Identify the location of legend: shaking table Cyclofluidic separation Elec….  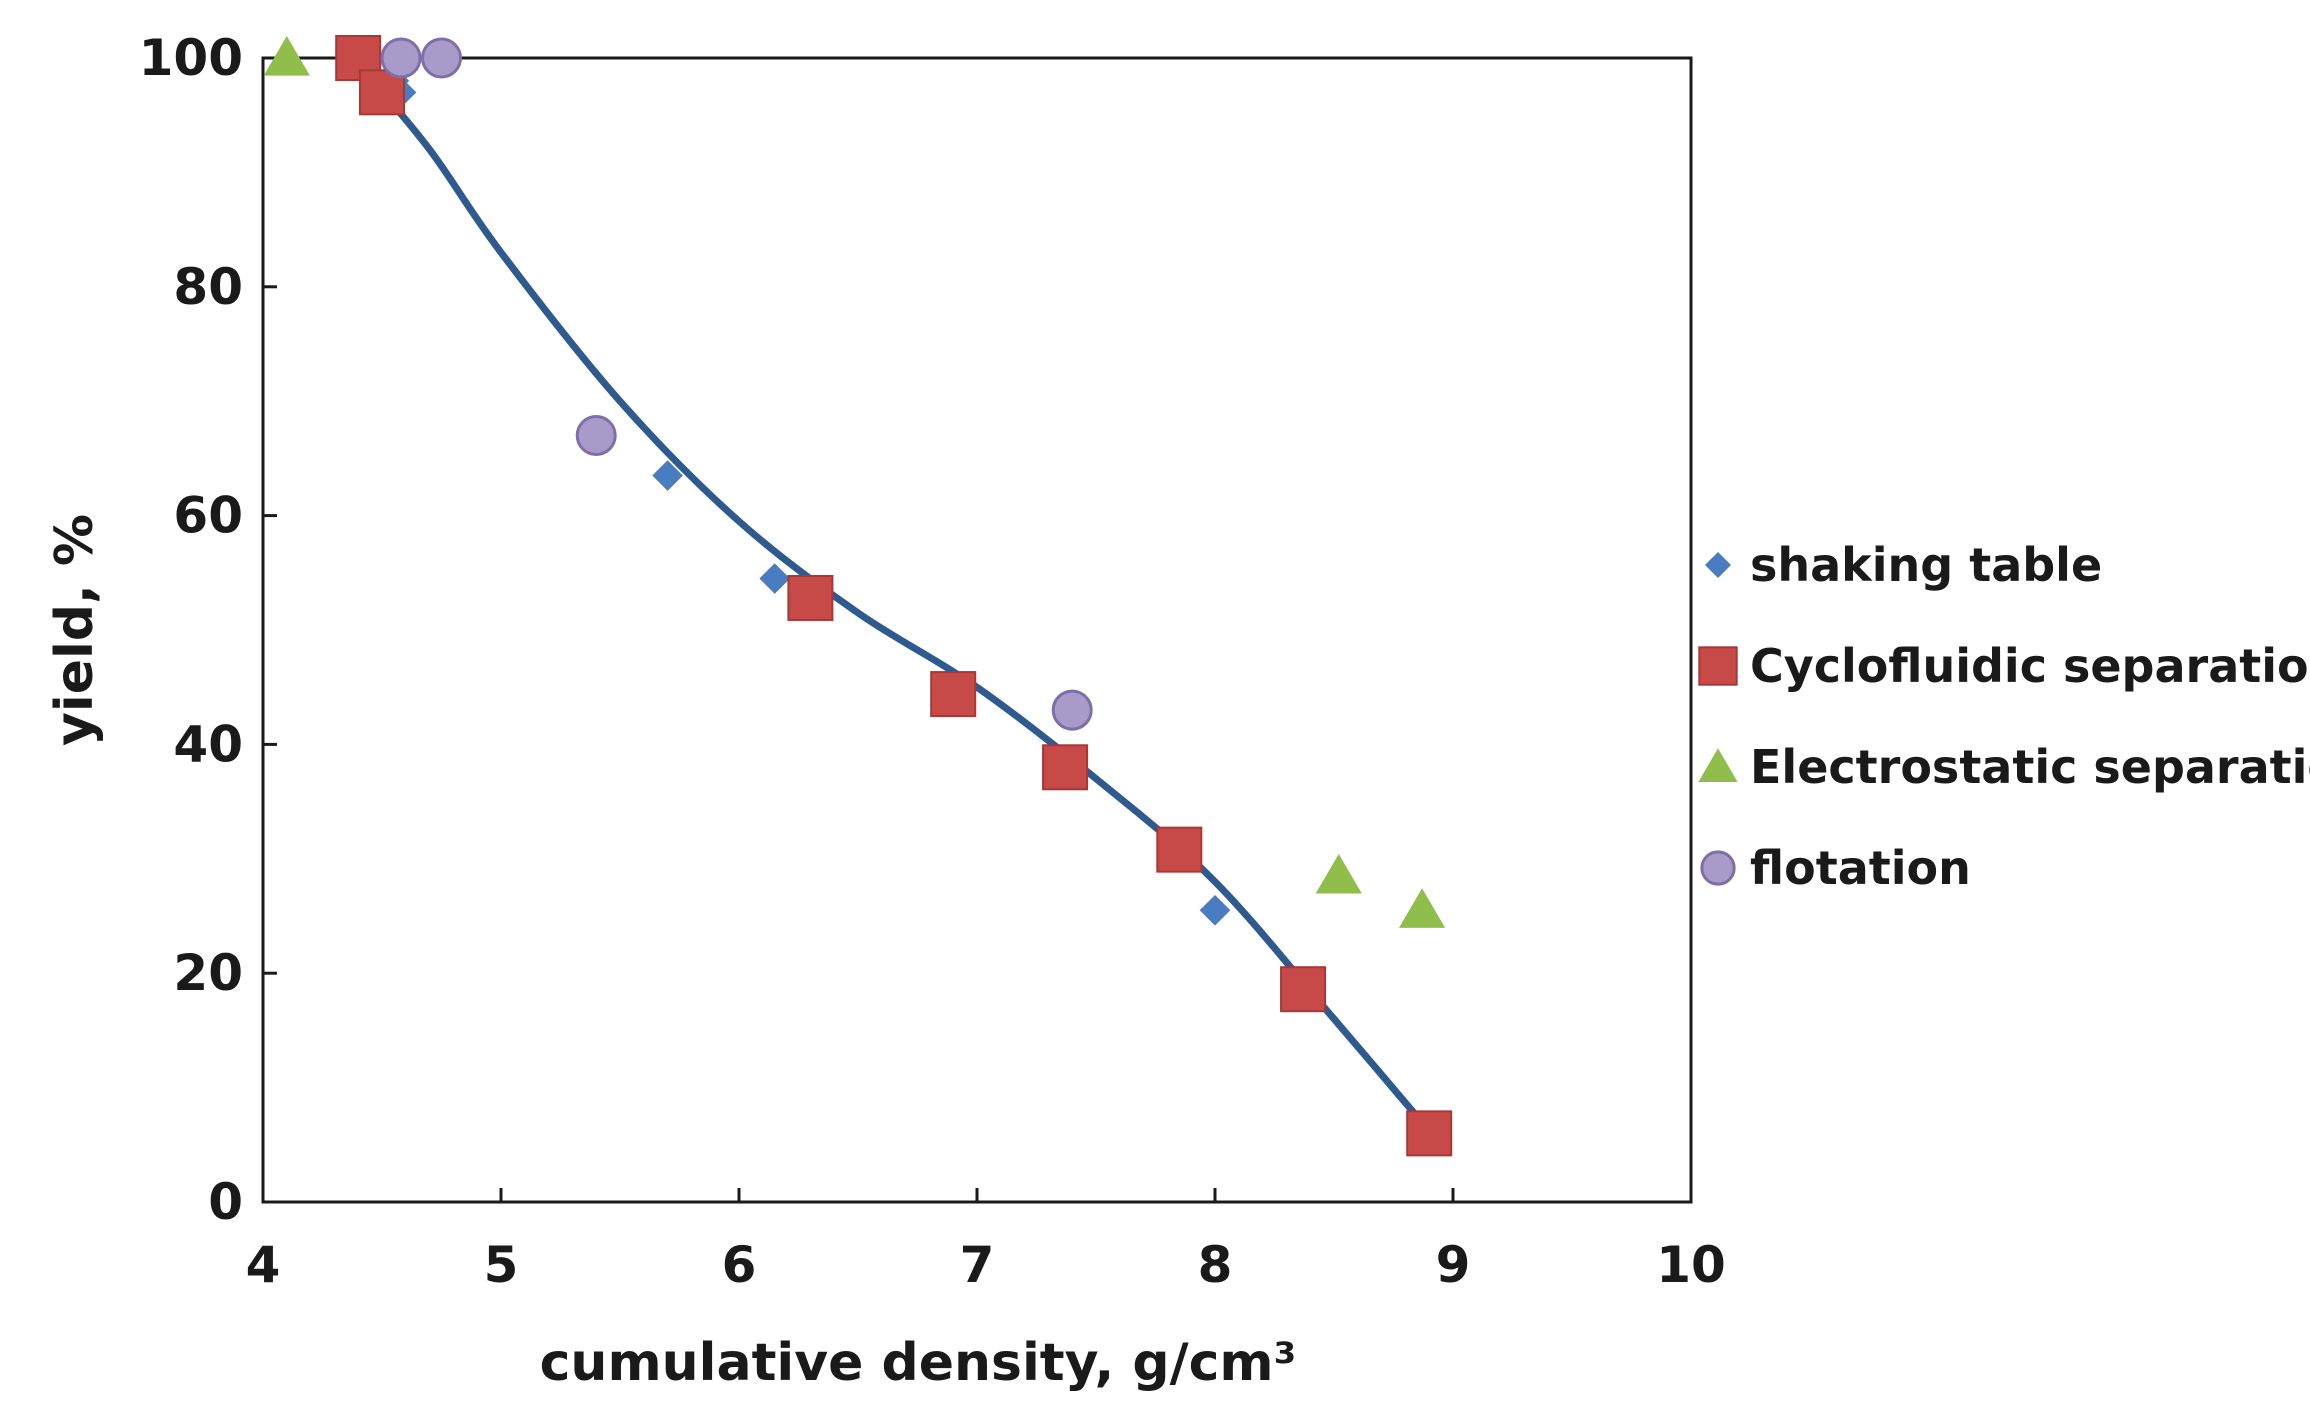
(2004, 716).